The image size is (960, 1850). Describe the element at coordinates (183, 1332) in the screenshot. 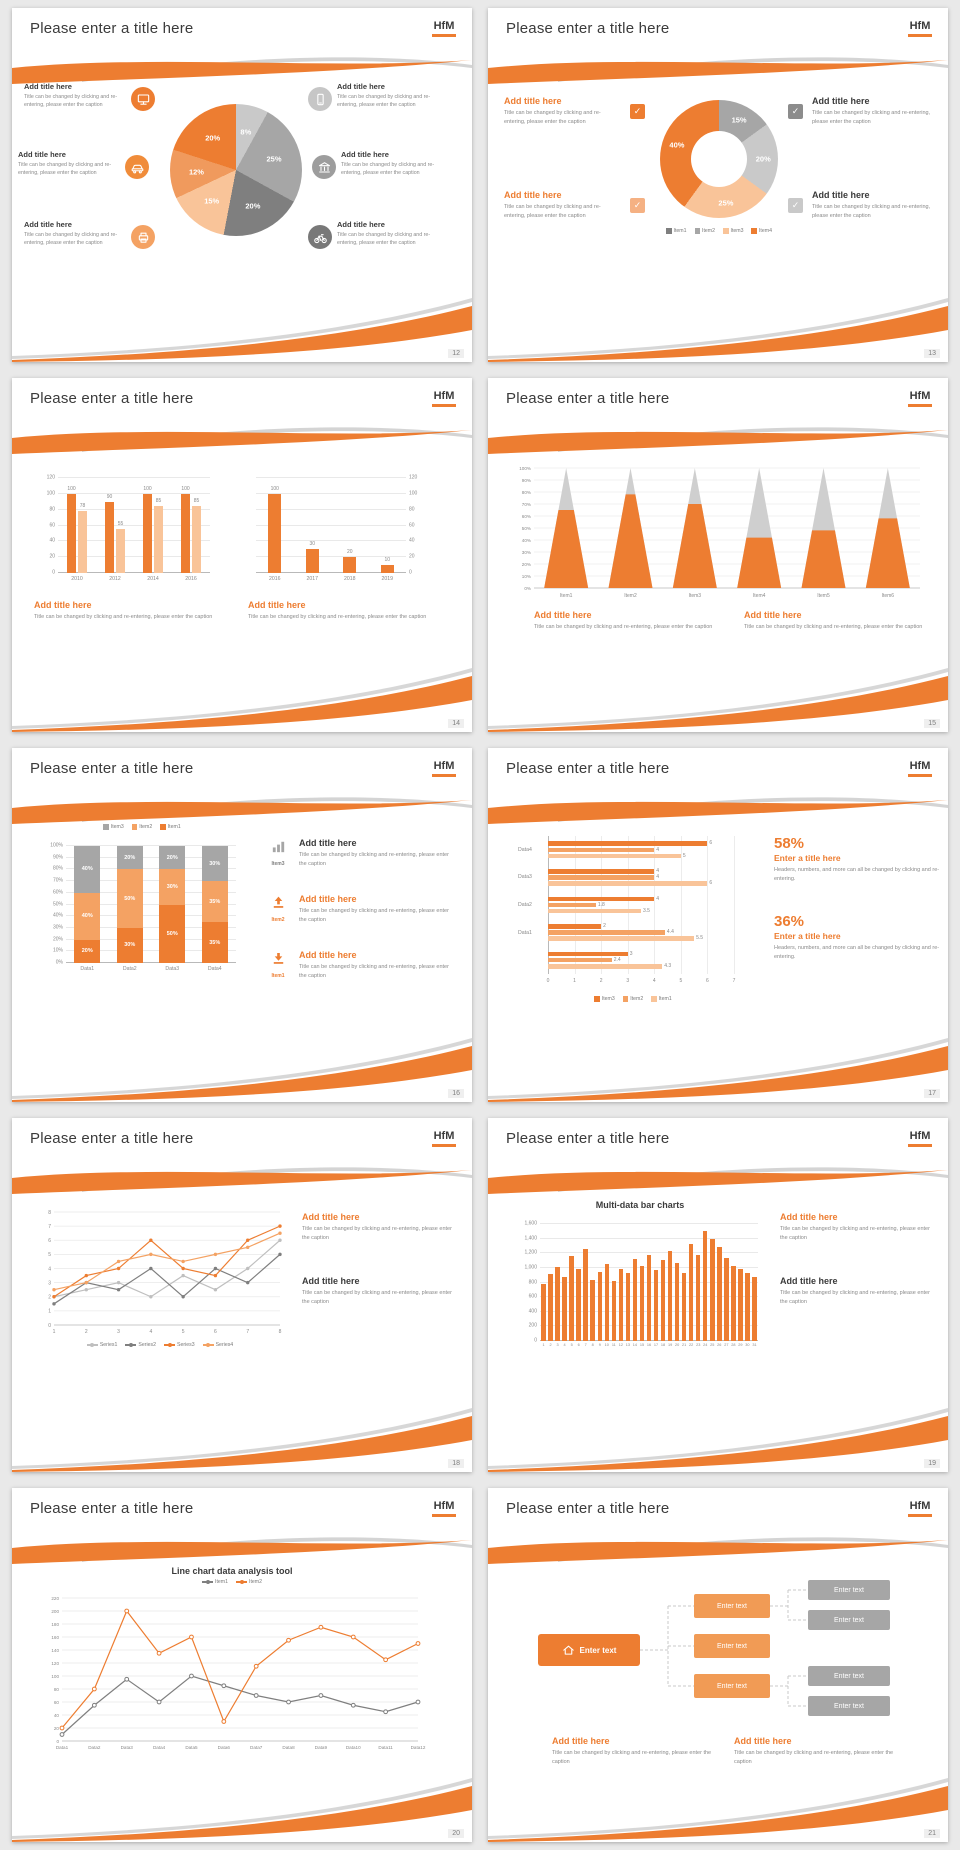

I see `svg-text: 5` at that location.